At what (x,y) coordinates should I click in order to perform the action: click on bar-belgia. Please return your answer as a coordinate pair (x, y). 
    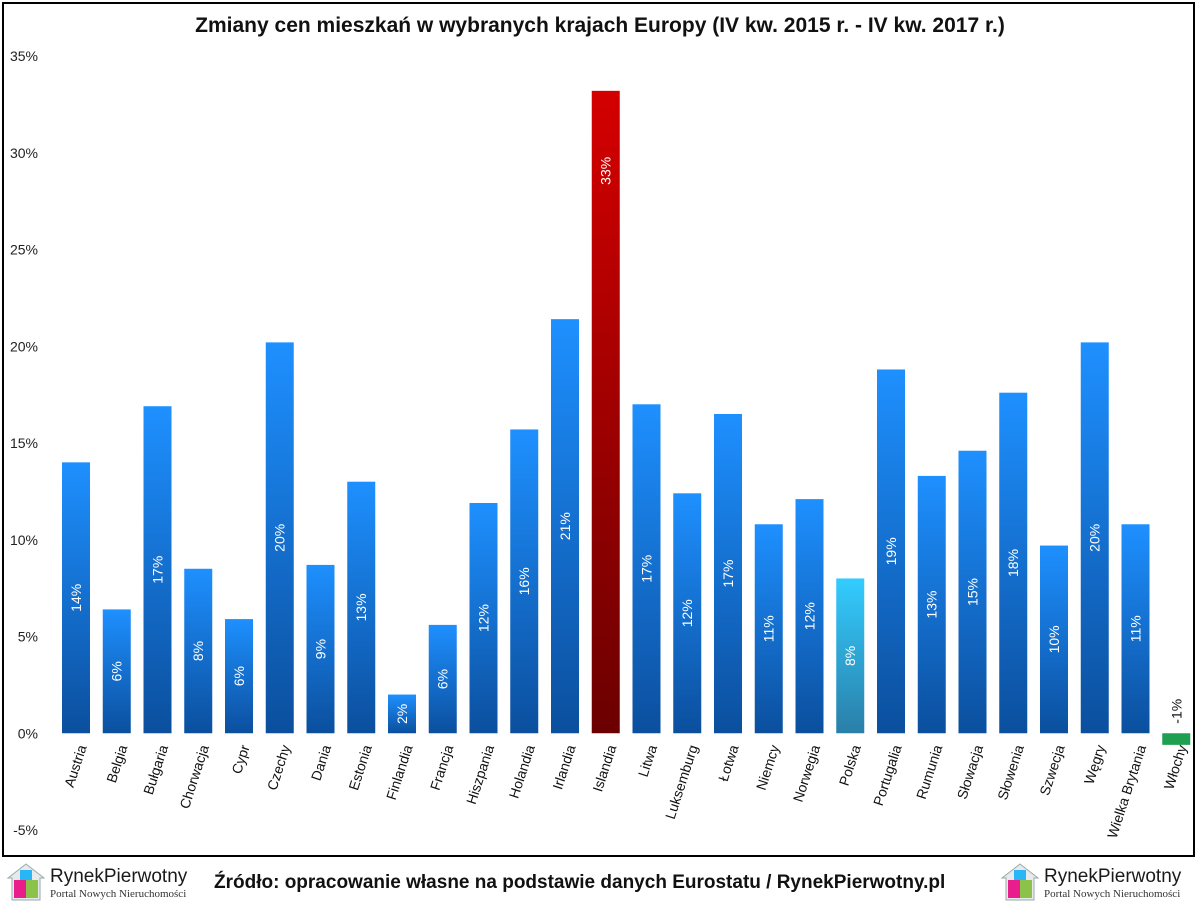
    Looking at the image, I should click on (116, 671).